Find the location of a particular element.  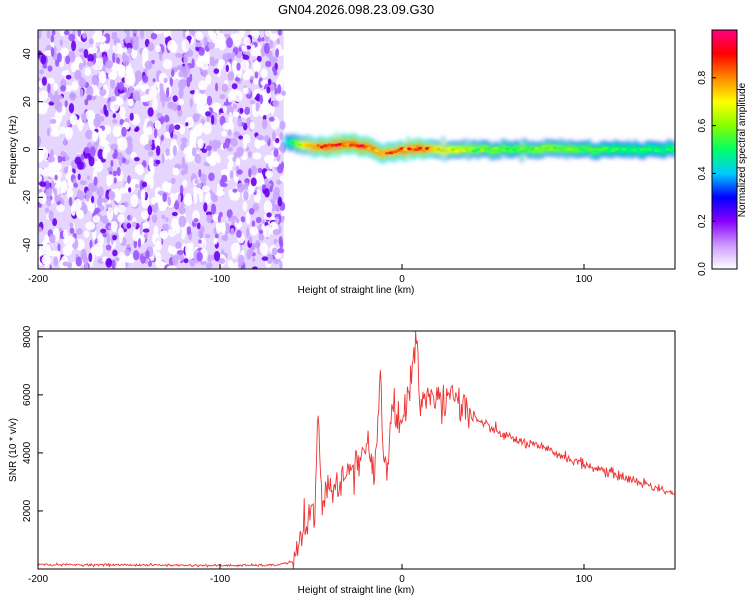

heatmap-trace is located at coordinates (479, 147).